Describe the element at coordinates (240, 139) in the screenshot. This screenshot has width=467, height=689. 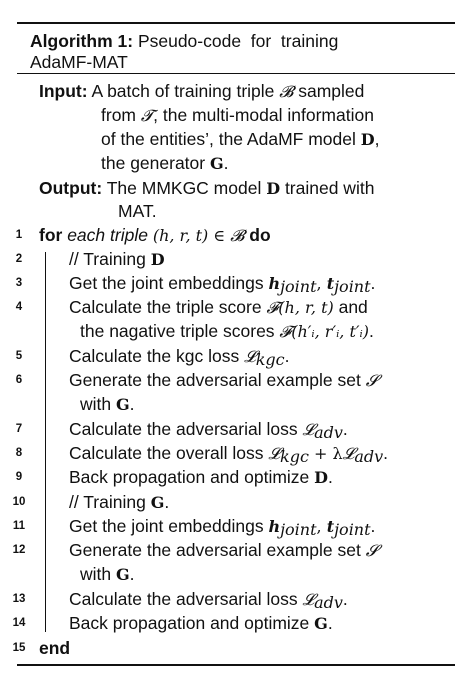
I see `input-line-3: of the entities’, the AdaMF model D,` at that location.